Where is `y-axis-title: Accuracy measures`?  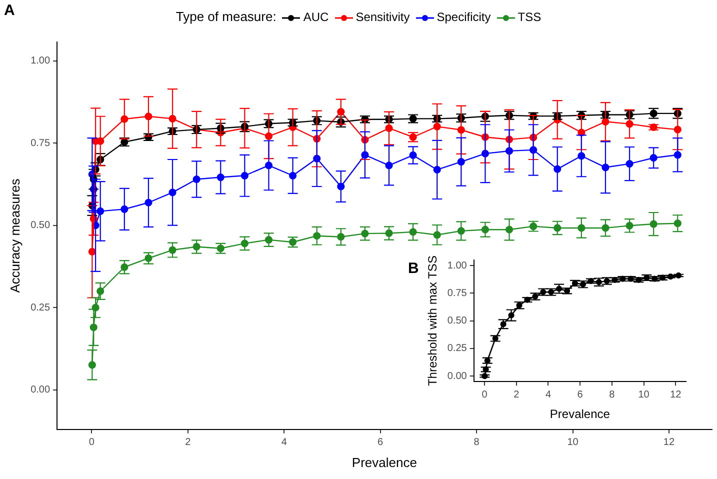 y-axis-title: Accuracy measures is located at coordinates (14, 235).